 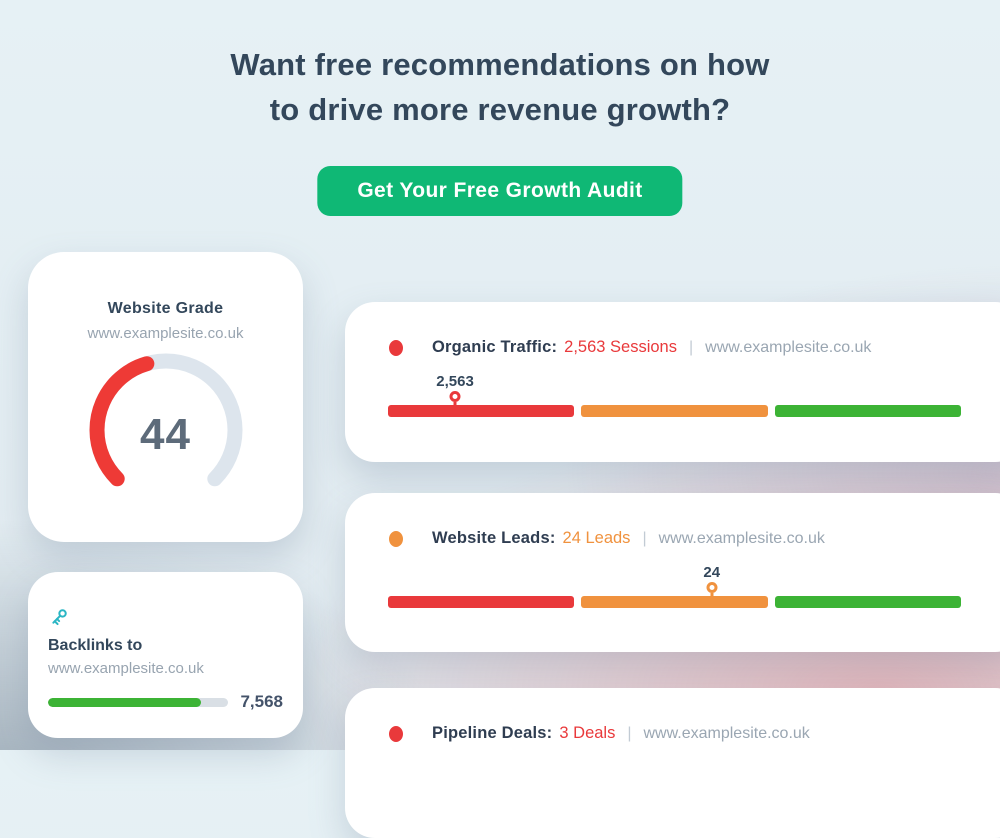 What do you see at coordinates (165, 434) in the screenshot?
I see `grade-score: 44` at bounding box center [165, 434].